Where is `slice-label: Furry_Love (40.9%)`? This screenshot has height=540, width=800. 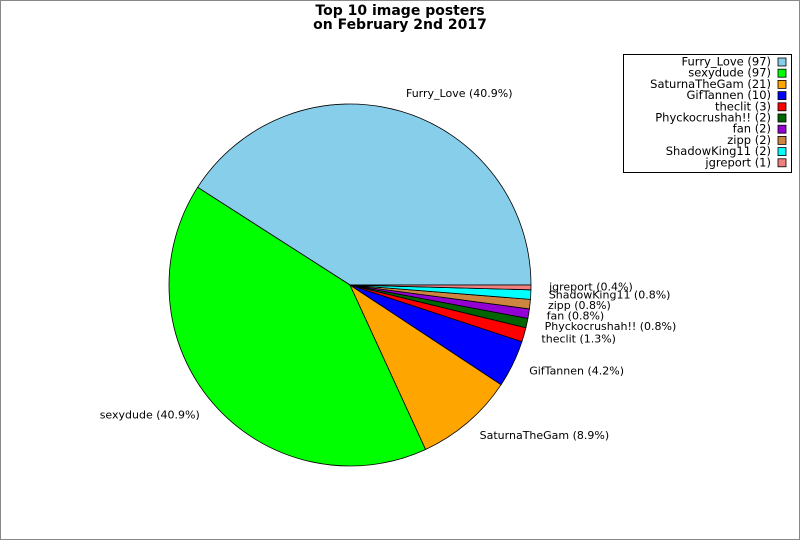
slice-label: Furry_Love (40.9%) is located at coordinates (459, 93).